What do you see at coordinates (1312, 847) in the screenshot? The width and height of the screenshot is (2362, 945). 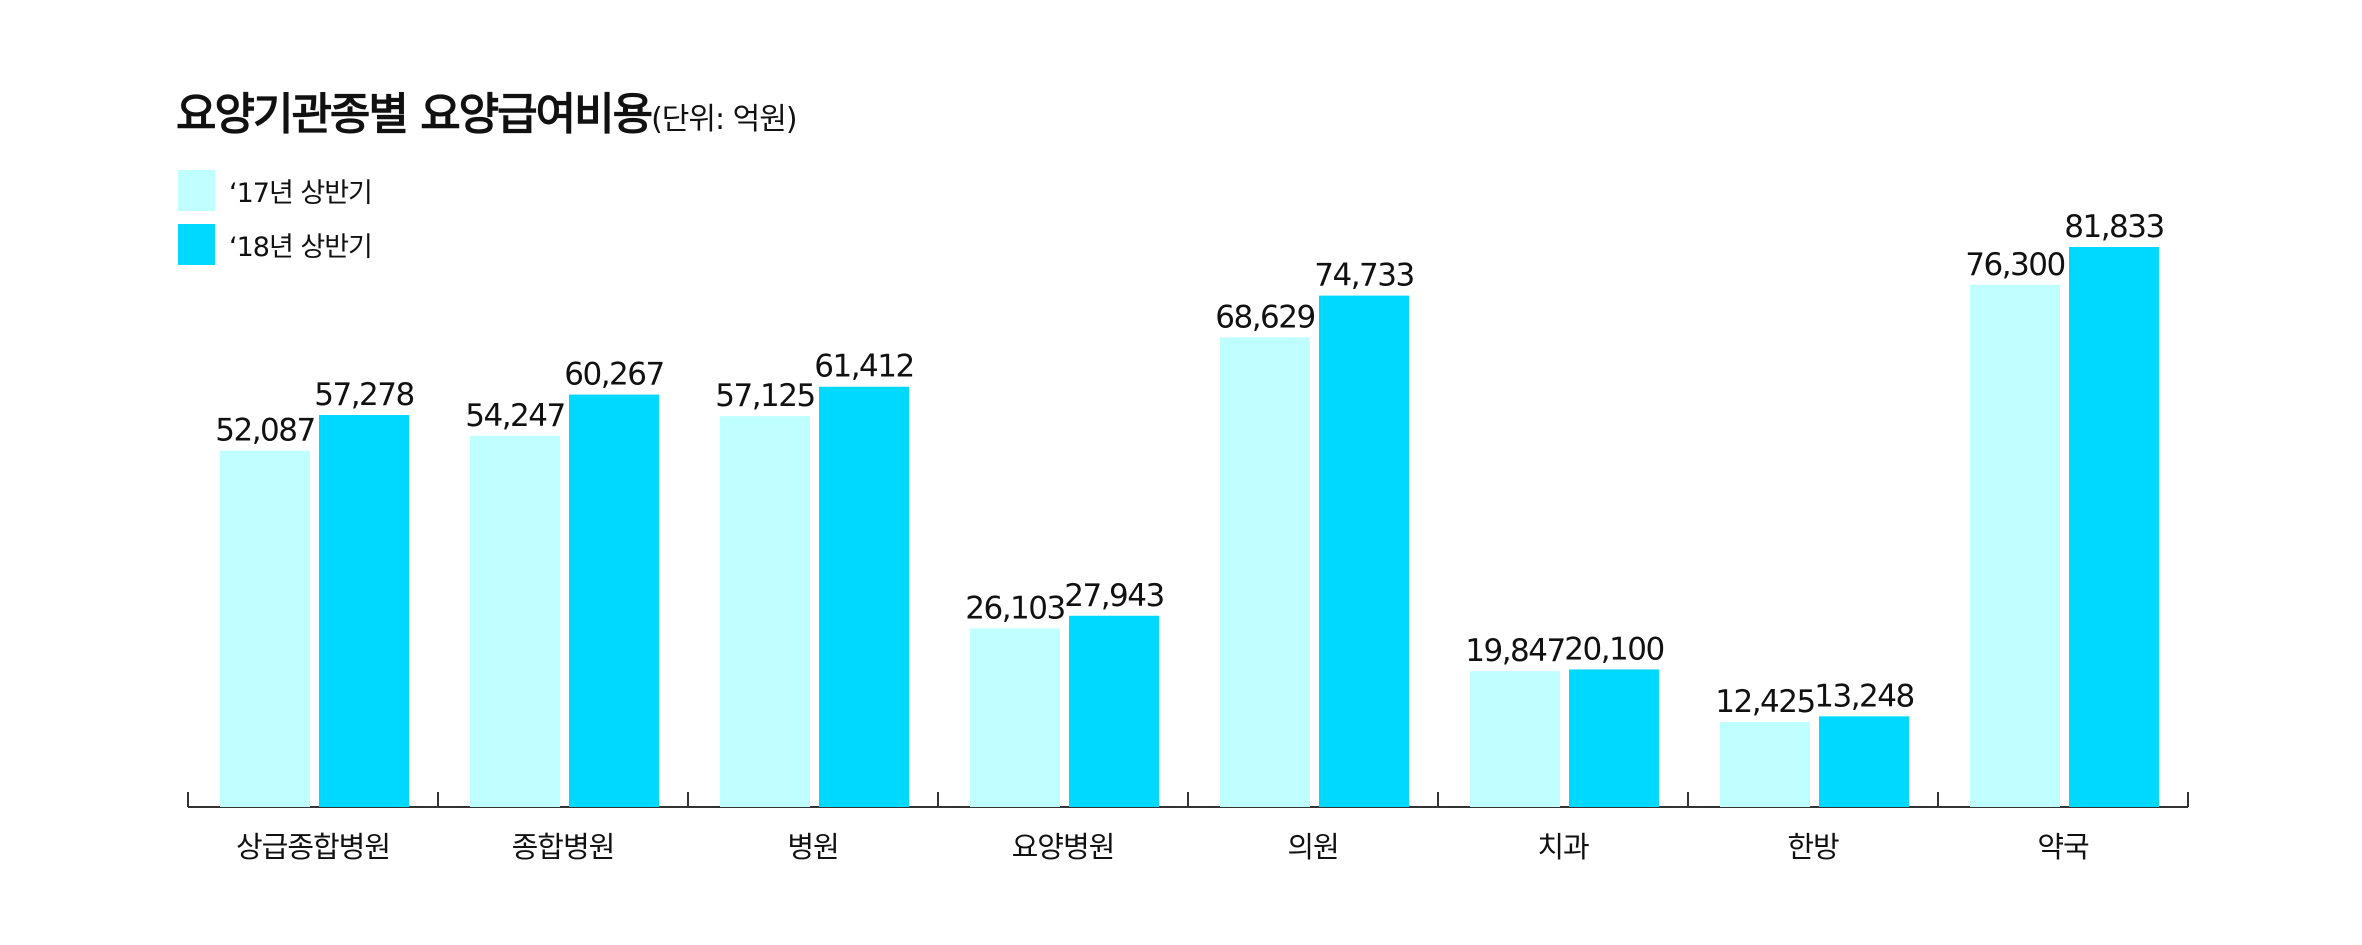 I see `category-label: 의원` at bounding box center [1312, 847].